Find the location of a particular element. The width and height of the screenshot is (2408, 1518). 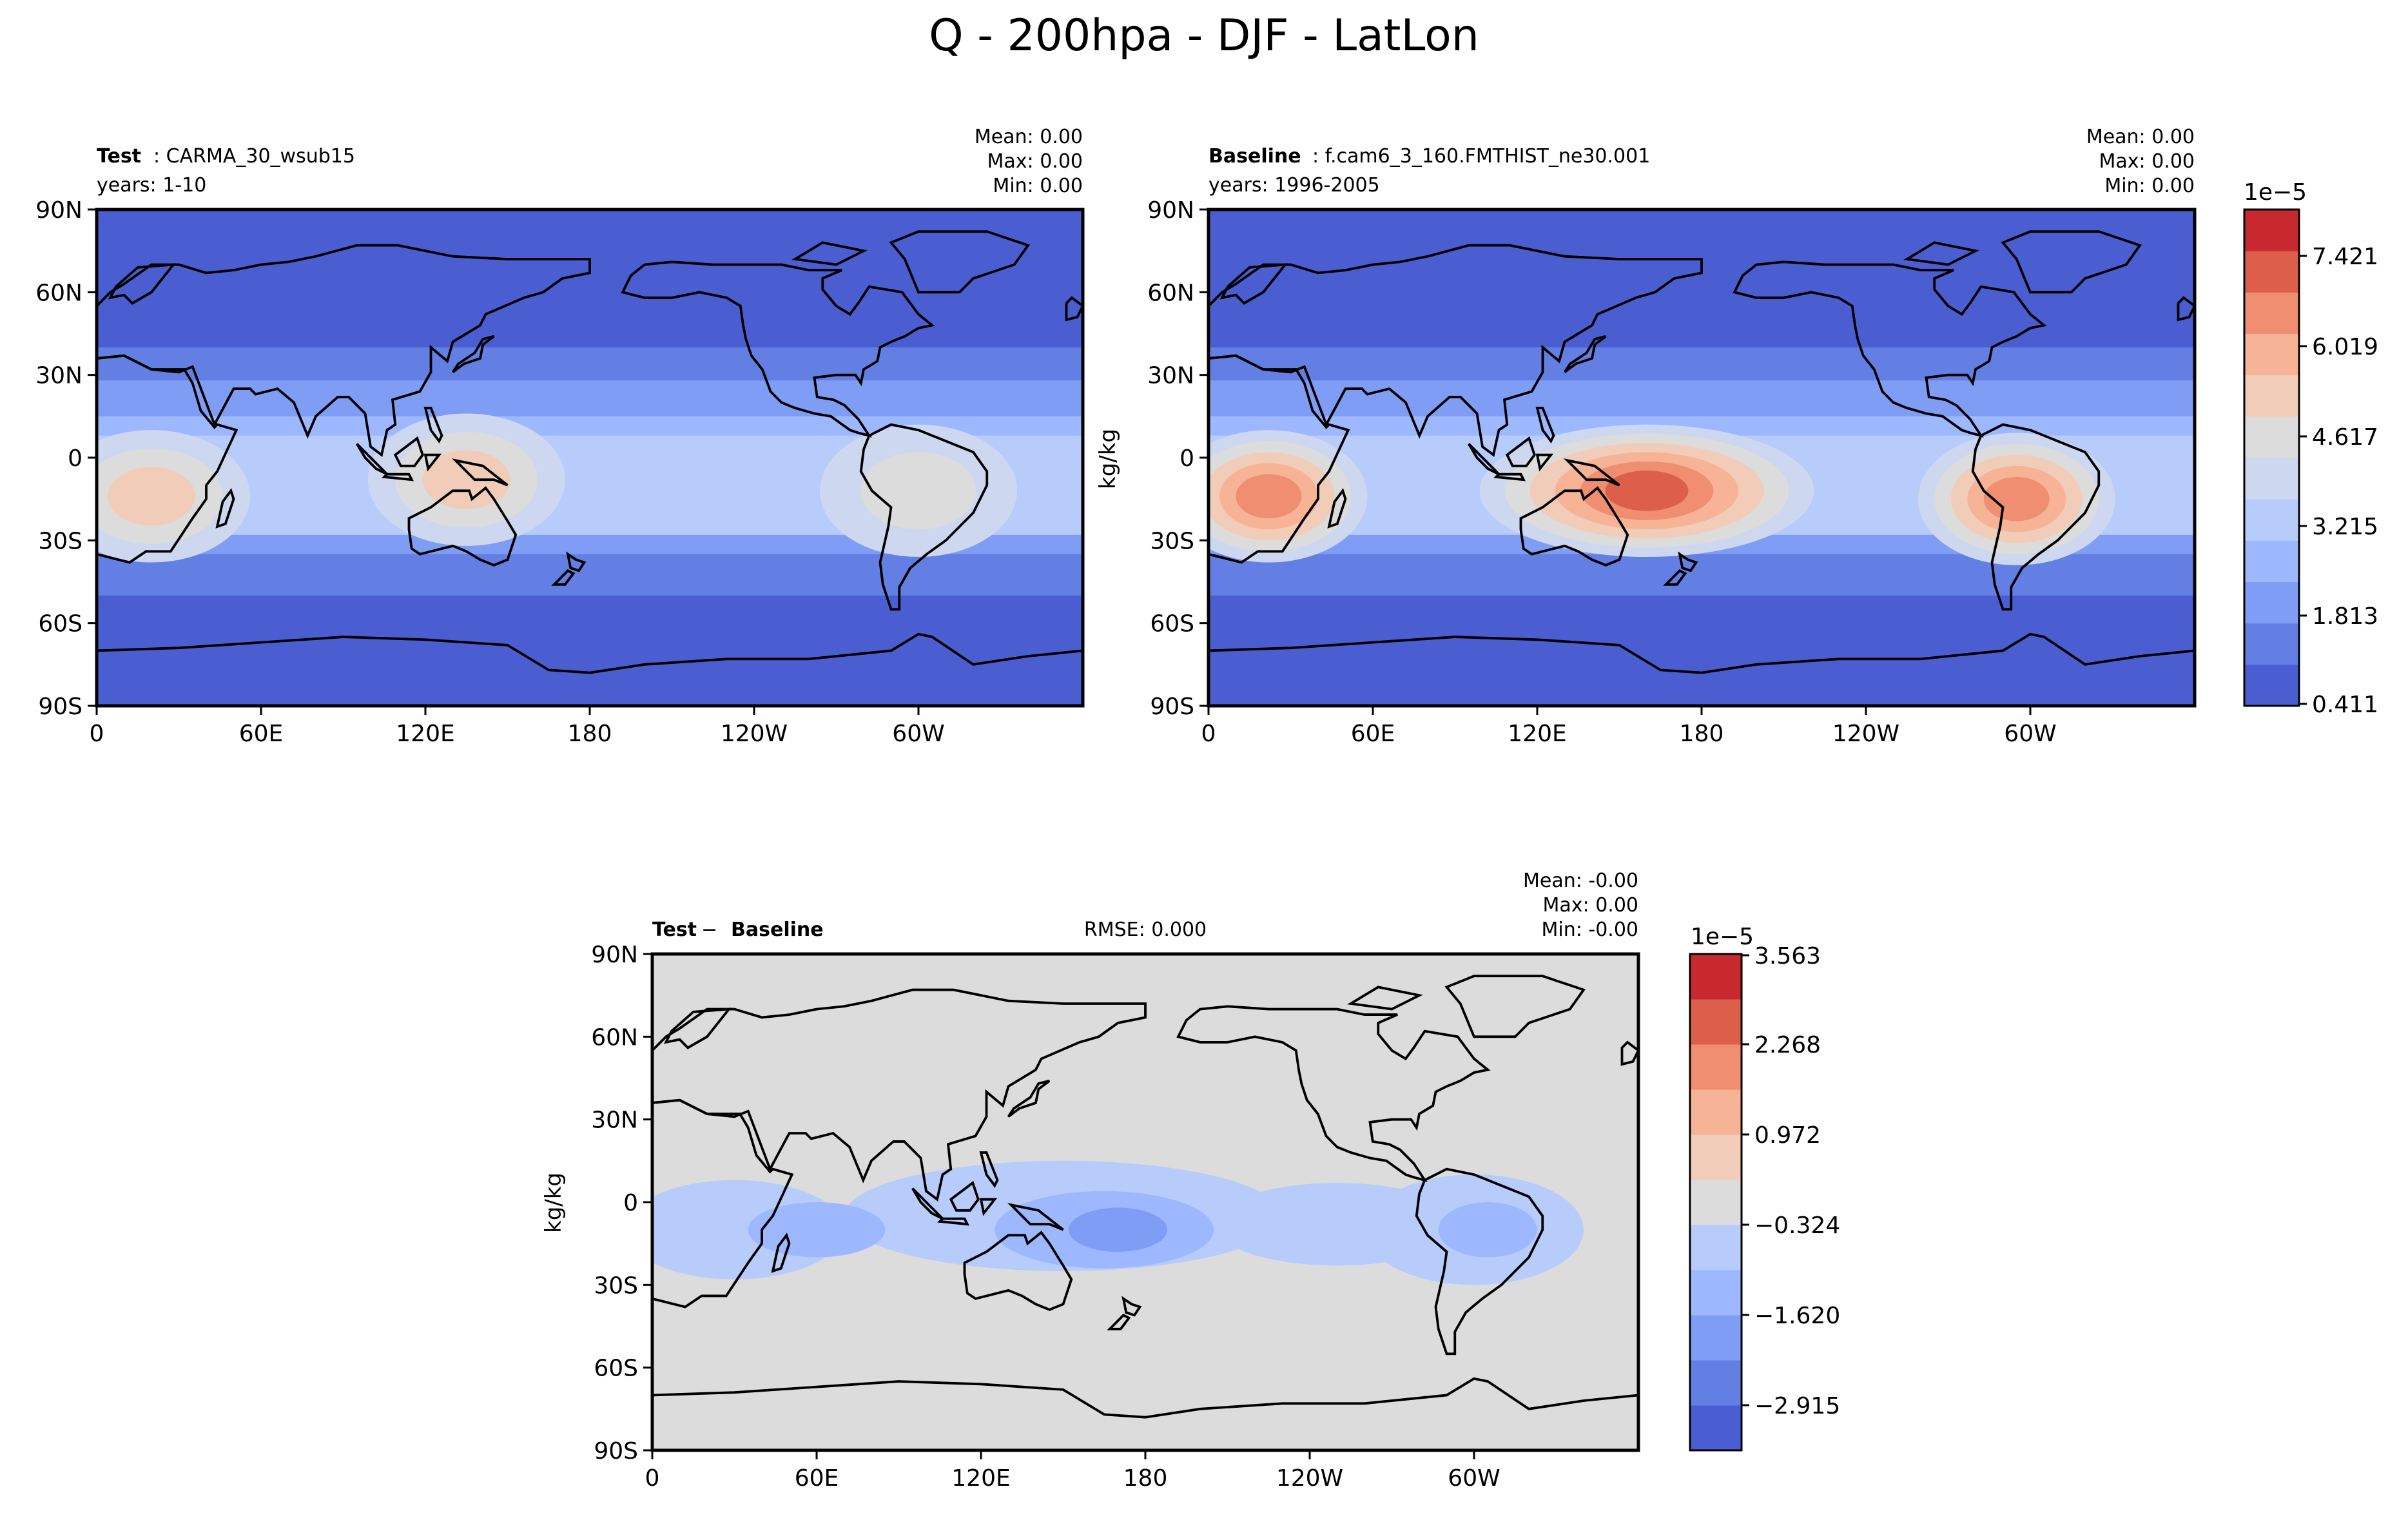

diff-rmse: RMSE: 0.000 is located at coordinates (1145, 930).